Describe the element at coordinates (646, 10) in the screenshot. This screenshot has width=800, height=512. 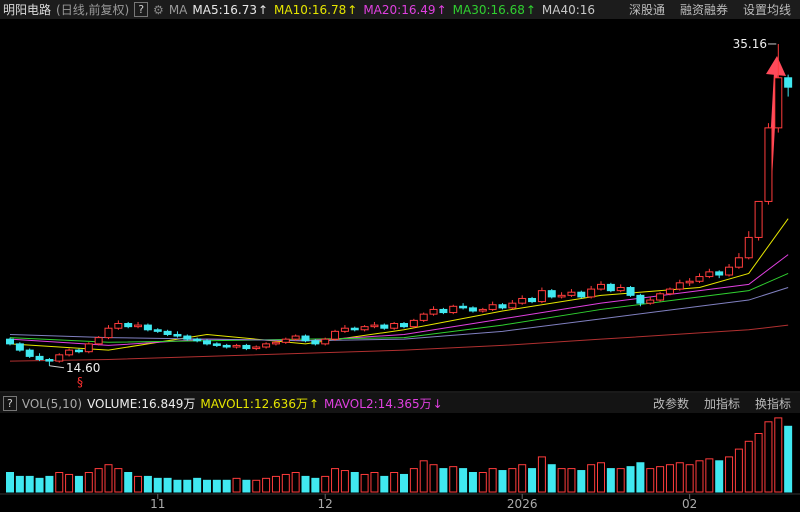
I see `header-button: 深股通` at that location.